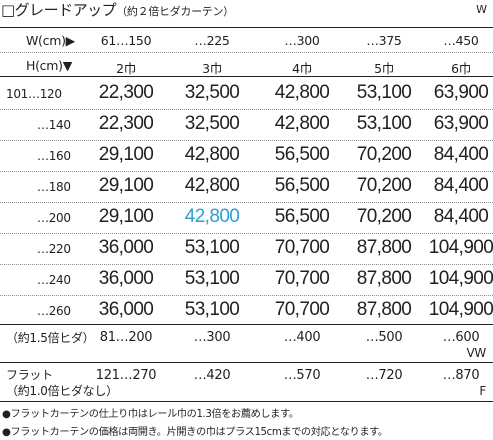 This screenshot has width=493, height=440. What do you see at coordinates (302, 40) in the screenshot?
I see `width-range: …300` at bounding box center [302, 40].